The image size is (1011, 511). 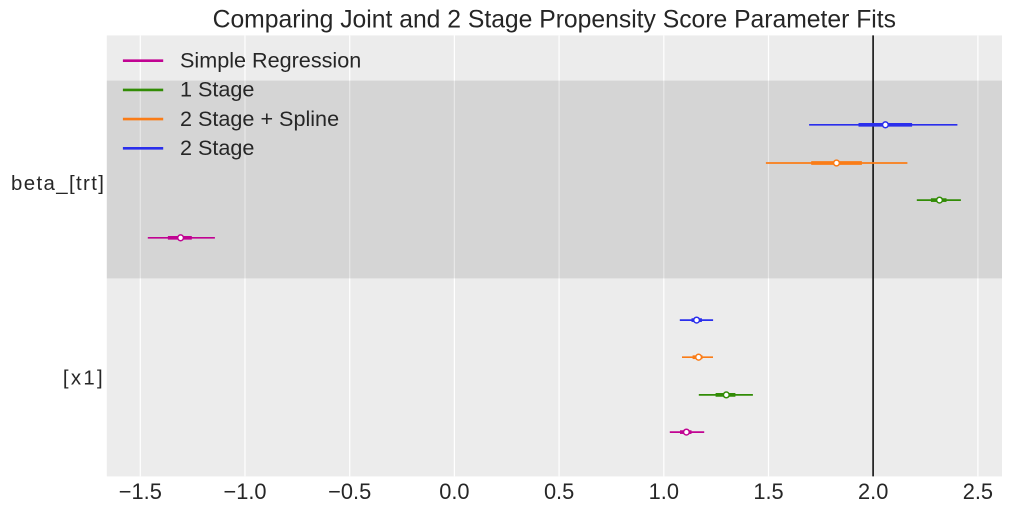 I want to click on svg-text: −1.0, so click(x=244, y=491).